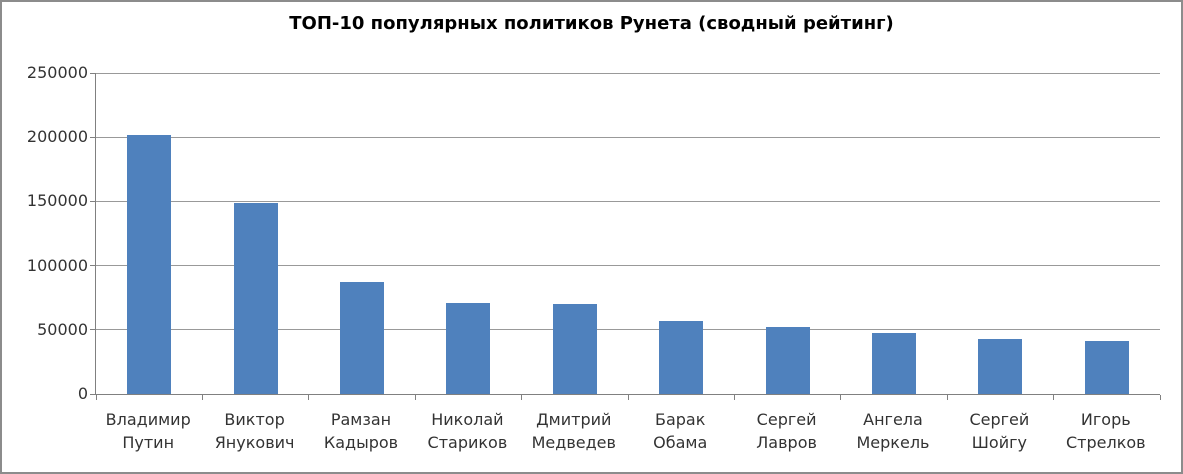  I want to click on x-axis-label: Сергей Лавров, so click(786, 431).